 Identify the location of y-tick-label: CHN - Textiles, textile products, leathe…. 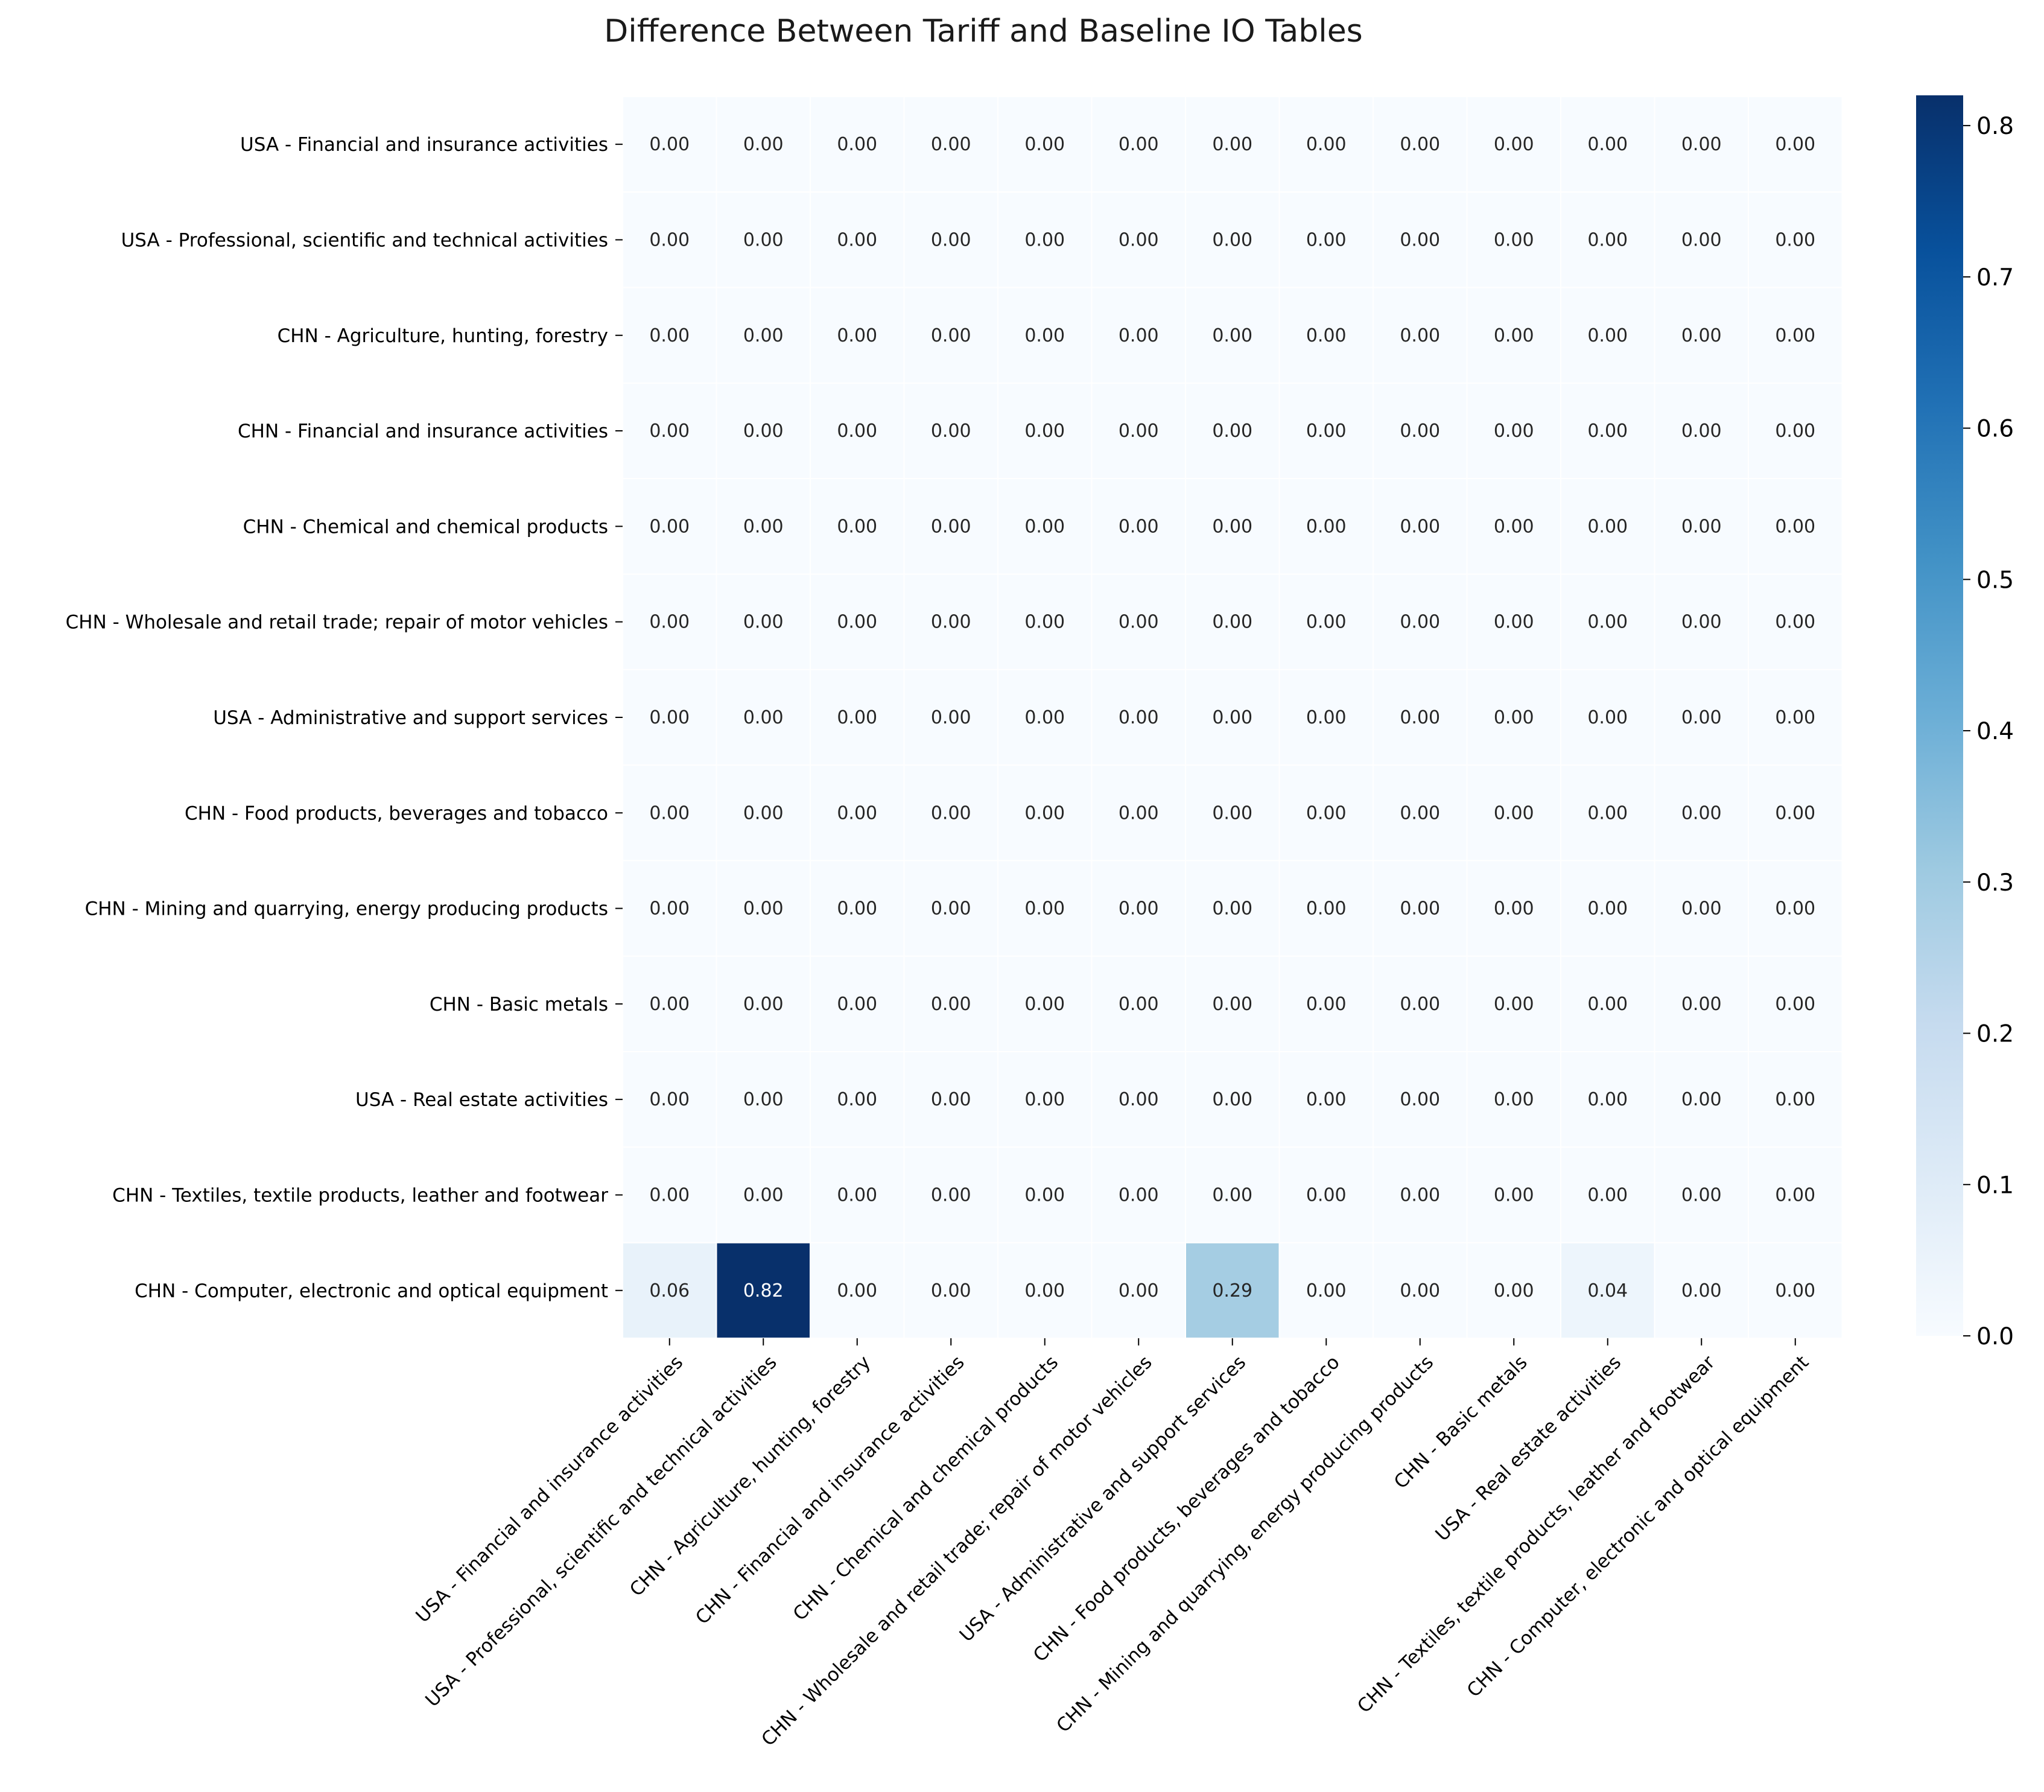
(360, 1195).